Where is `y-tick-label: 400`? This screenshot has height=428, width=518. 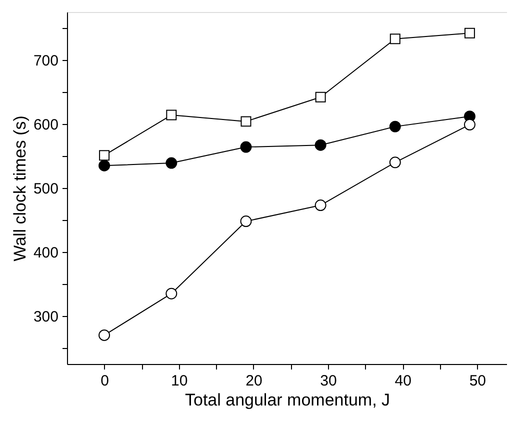
y-tick-label: 400 is located at coordinates (45, 253).